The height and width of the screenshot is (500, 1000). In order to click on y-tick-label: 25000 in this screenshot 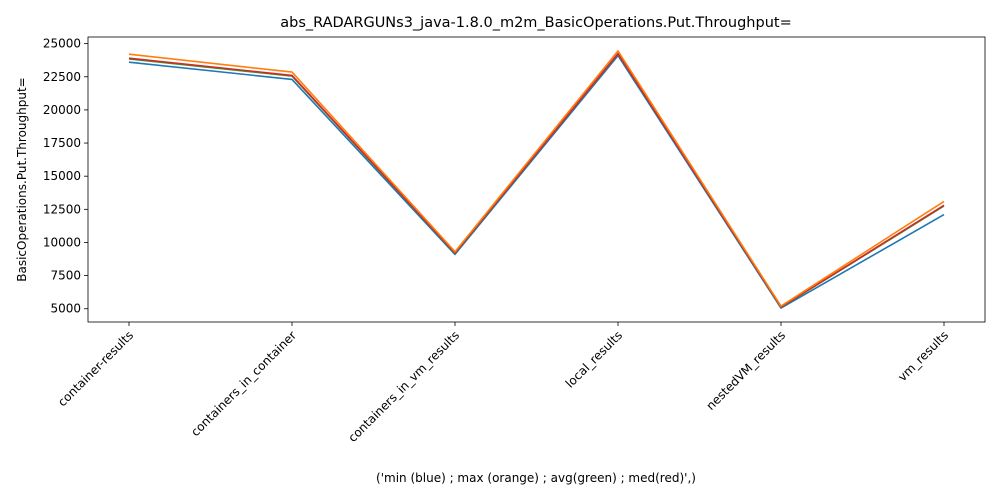, I will do `click(62, 44)`.